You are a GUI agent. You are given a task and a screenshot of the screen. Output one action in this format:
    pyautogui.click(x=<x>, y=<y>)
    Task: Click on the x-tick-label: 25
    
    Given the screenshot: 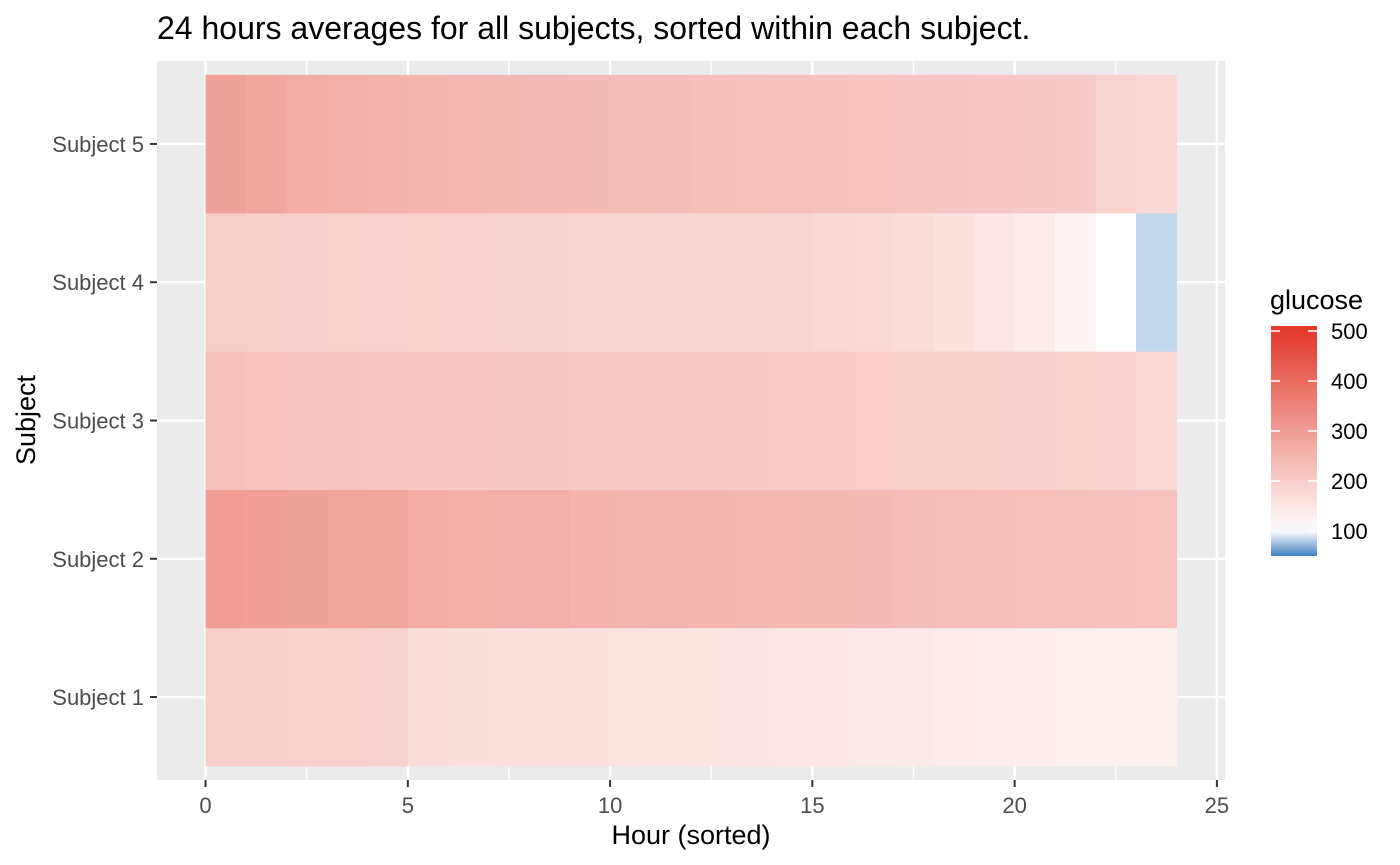 What is the action you would take?
    pyautogui.click(x=1217, y=805)
    